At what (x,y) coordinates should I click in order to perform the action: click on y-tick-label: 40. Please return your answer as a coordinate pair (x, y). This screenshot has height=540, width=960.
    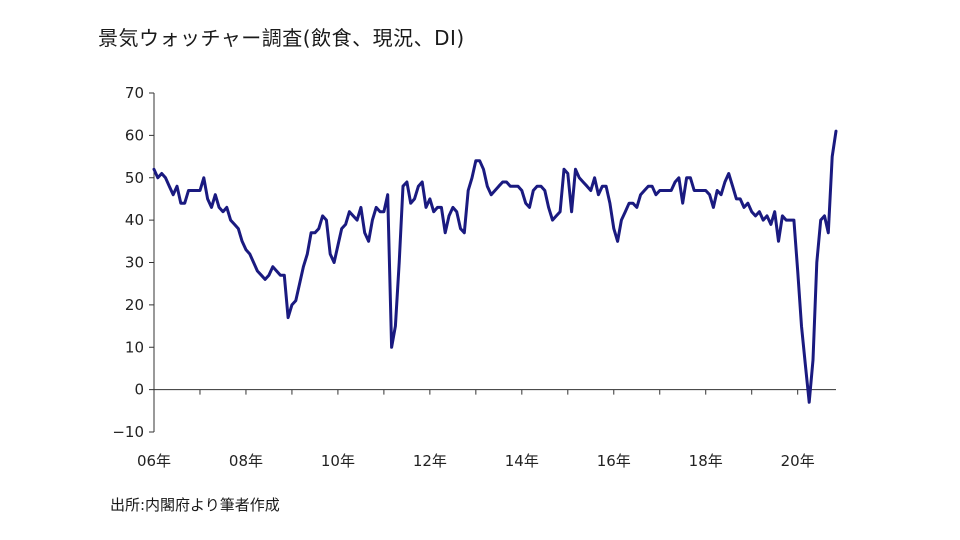
    Looking at the image, I should click on (134, 220).